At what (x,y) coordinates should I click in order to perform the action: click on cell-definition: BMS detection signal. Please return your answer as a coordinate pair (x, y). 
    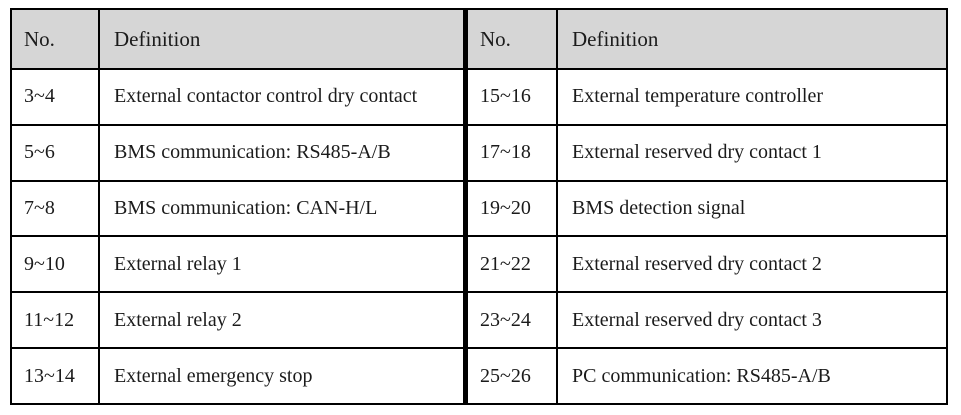
    Looking at the image, I should click on (752, 208).